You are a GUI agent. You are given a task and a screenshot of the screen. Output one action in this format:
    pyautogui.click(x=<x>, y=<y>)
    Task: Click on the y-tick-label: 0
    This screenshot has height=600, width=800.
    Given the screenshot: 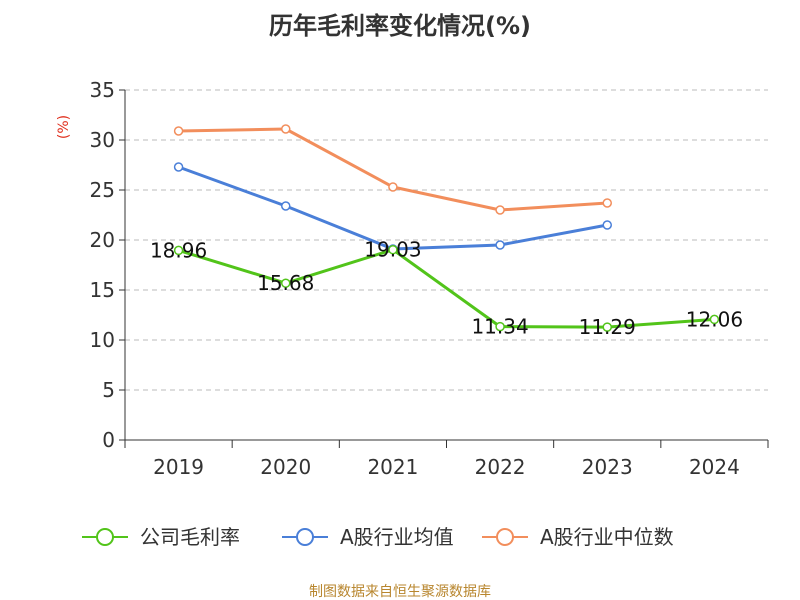 What is the action you would take?
    pyautogui.click(x=108, y=440)
    